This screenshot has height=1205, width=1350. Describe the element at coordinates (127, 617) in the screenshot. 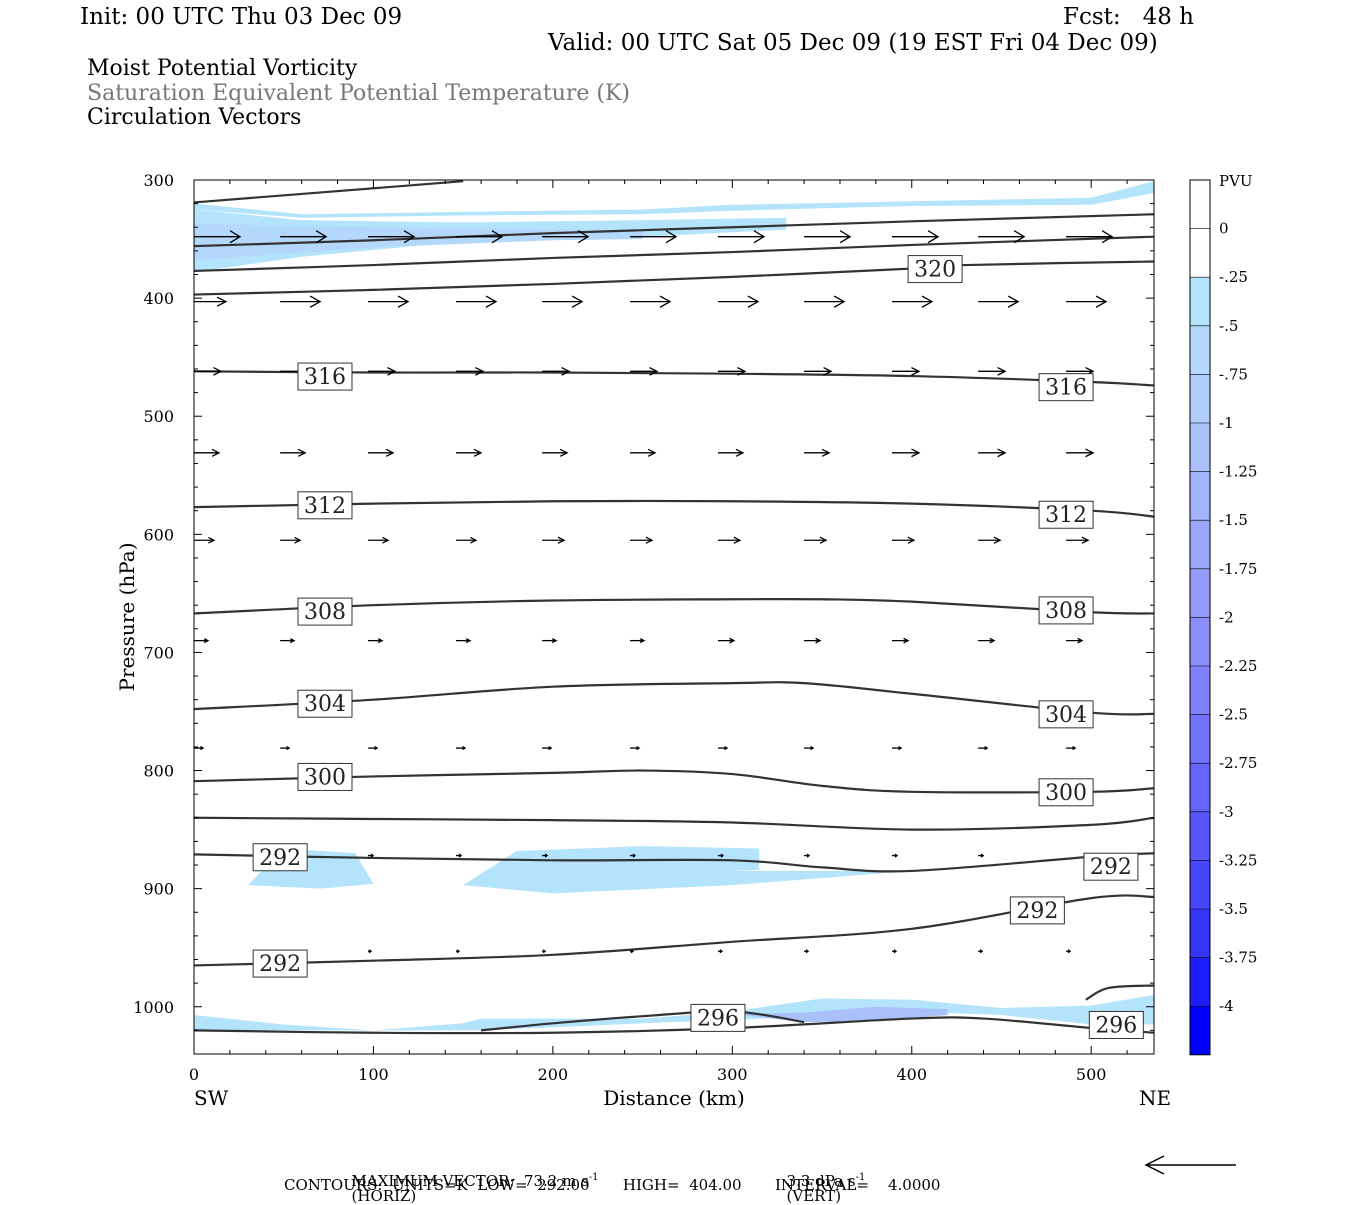

I see `y-axis-title: Pressure (hPa)` at that location.